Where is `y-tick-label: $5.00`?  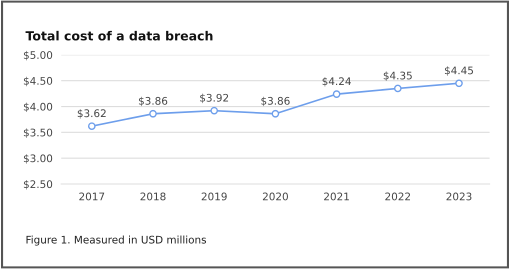 y-tick-label: $5.00 is located at coordinates (38, 55).